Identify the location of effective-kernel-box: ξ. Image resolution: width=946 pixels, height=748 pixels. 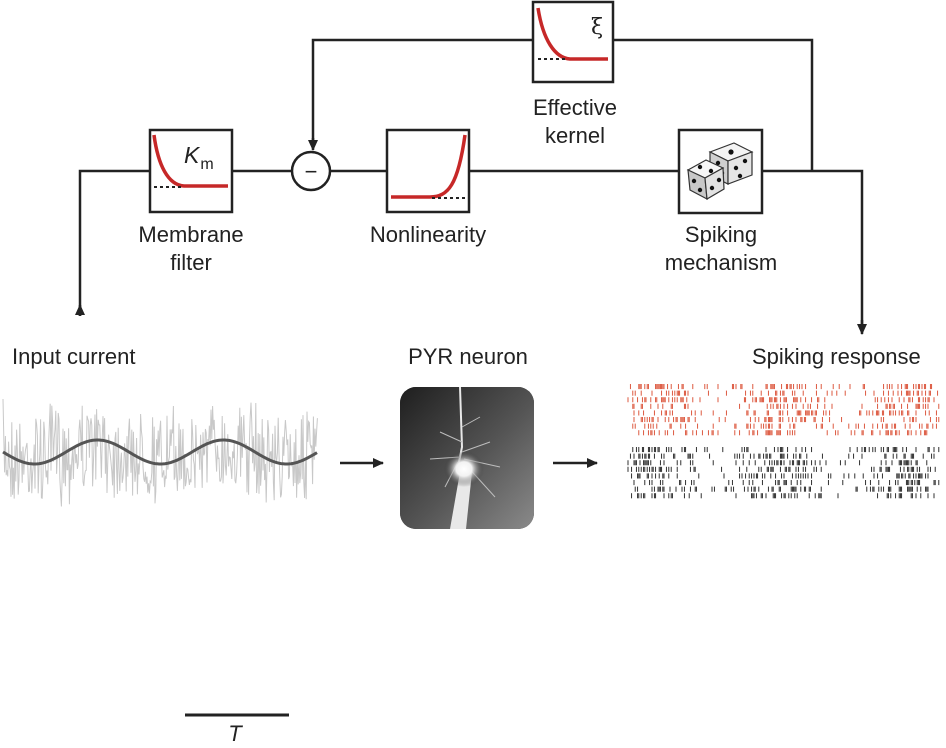
(573, 42).